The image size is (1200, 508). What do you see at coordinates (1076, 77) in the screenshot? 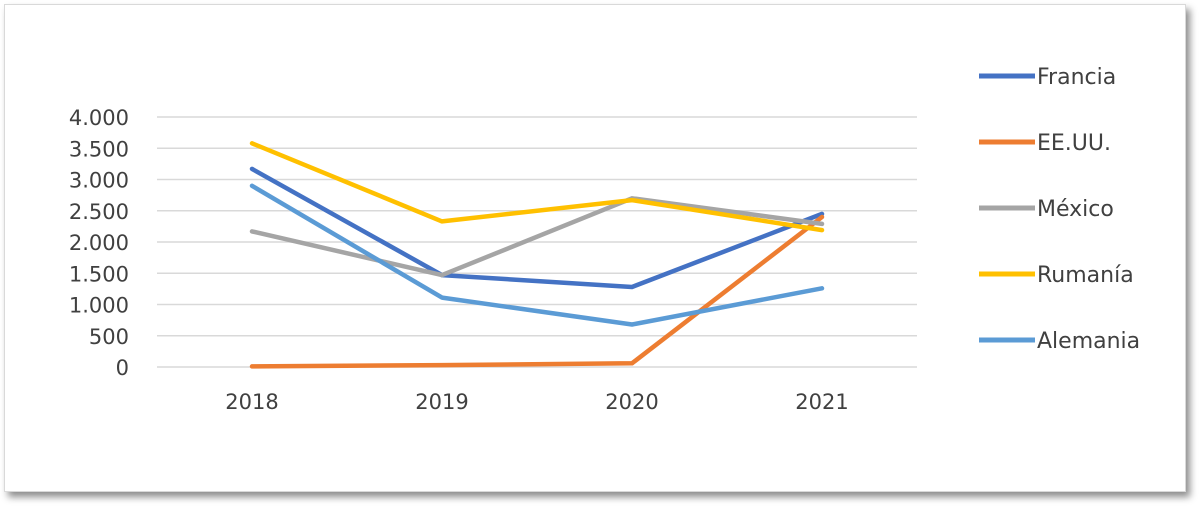
I see `legend-label: Francia` at bounding box center [1076, 77].